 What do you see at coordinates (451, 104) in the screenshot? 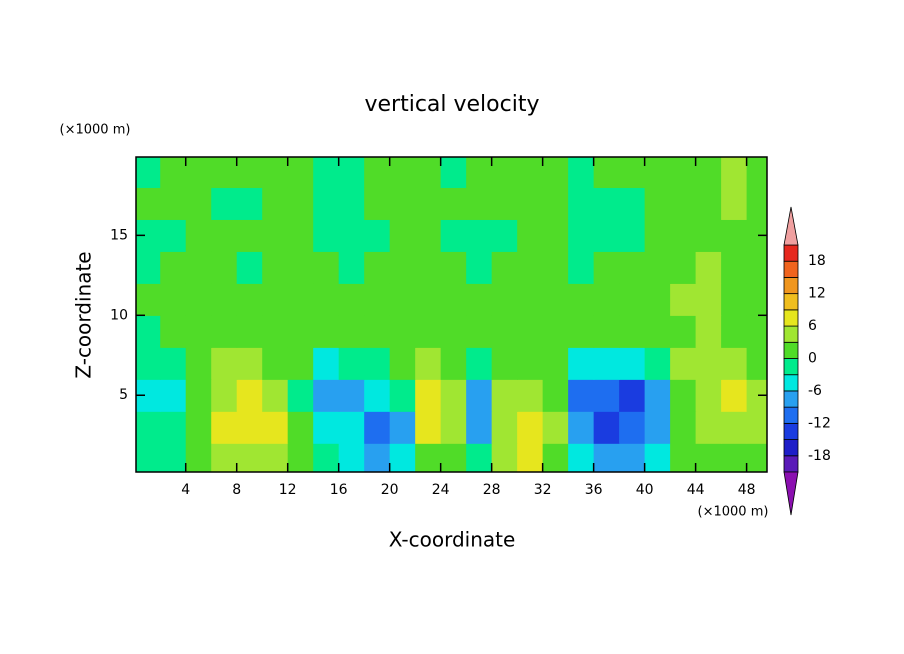
I see `chart-title: vertical velocity` at bounding box center [451, 104].